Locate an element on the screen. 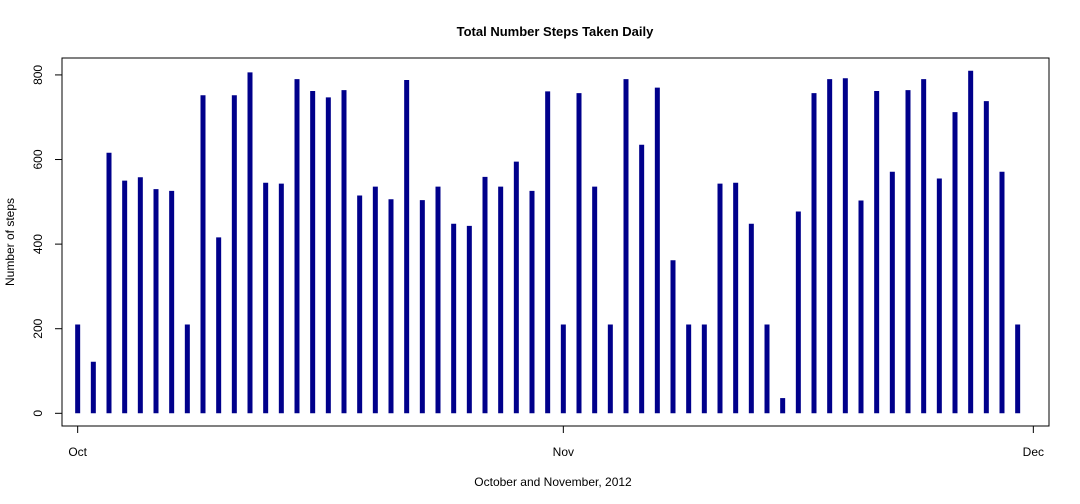 The image size is (1080, 504). y-tick-label: 0 is located at coordinates (38, 413).